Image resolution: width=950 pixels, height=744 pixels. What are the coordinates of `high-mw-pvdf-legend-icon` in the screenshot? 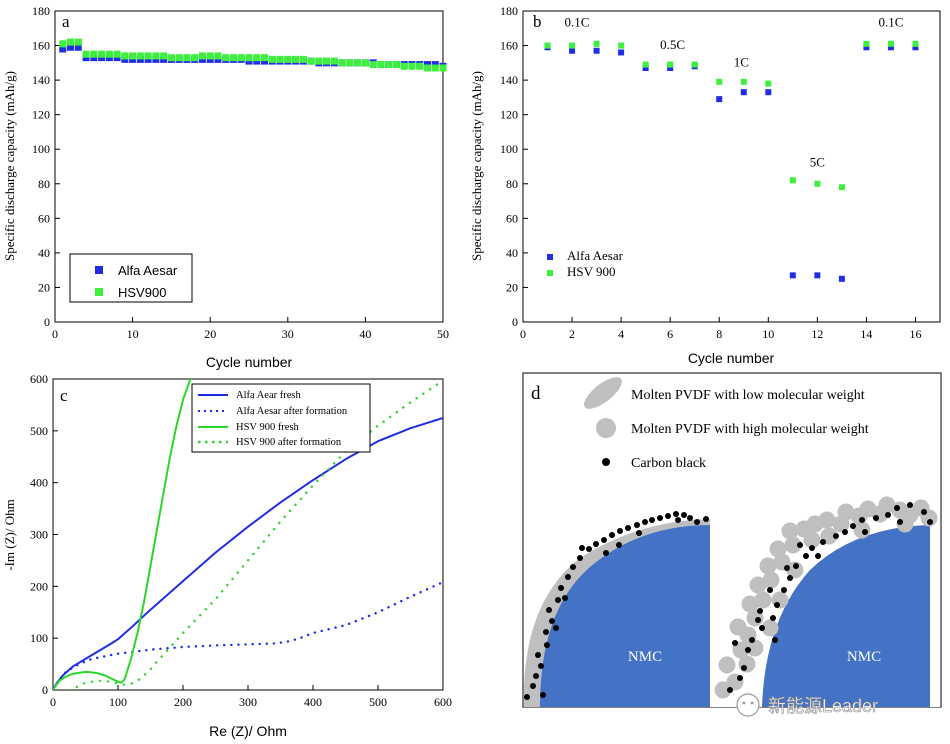 It's located at (606, 428).